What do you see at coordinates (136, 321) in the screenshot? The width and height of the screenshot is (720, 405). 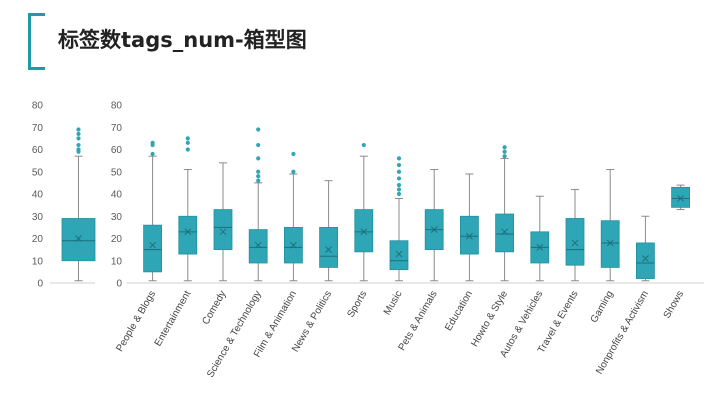 I see `category-label: People & Blogs` at bounding box center [136, 321].